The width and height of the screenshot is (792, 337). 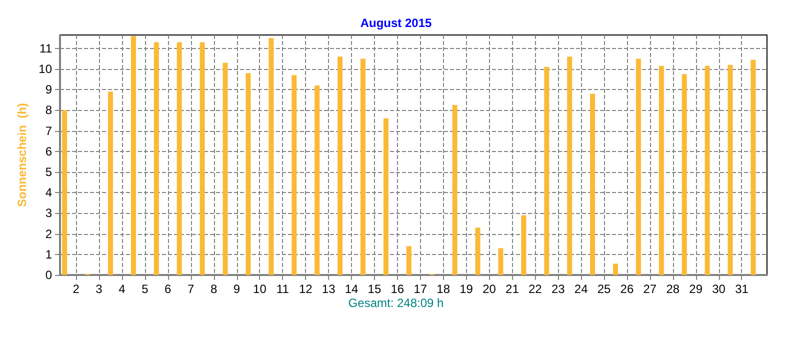 I want to click on x-tick-label: 31, so click(x=742, y=289).